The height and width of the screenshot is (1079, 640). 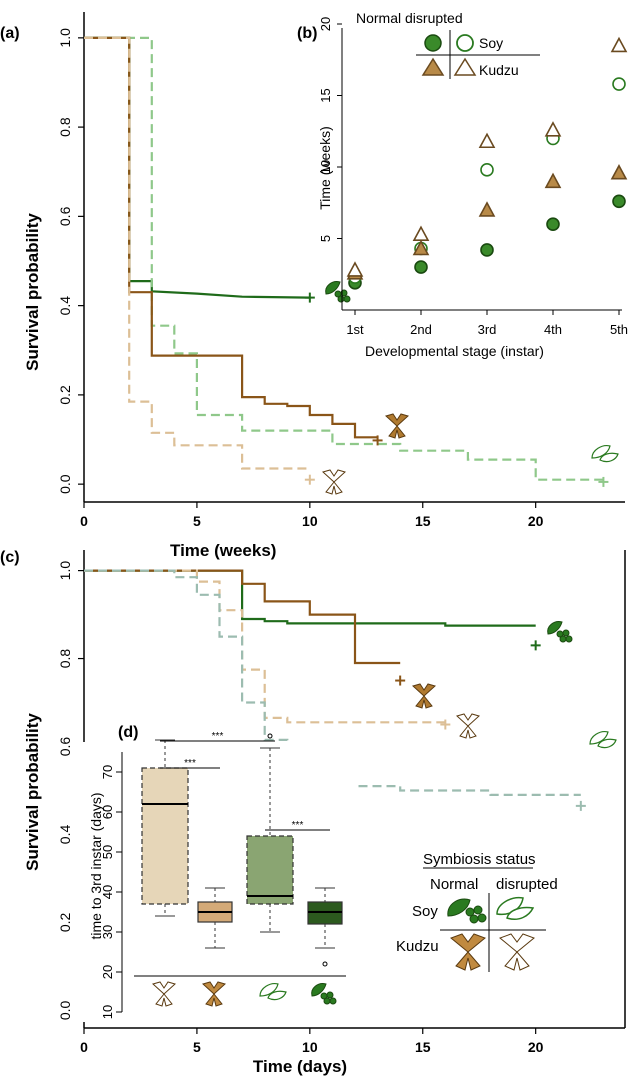 What do you see at coordinates (165, 836) in the screenshot?
I see `box-kudzu_box_disrupted` at bounding box center [165, 836].